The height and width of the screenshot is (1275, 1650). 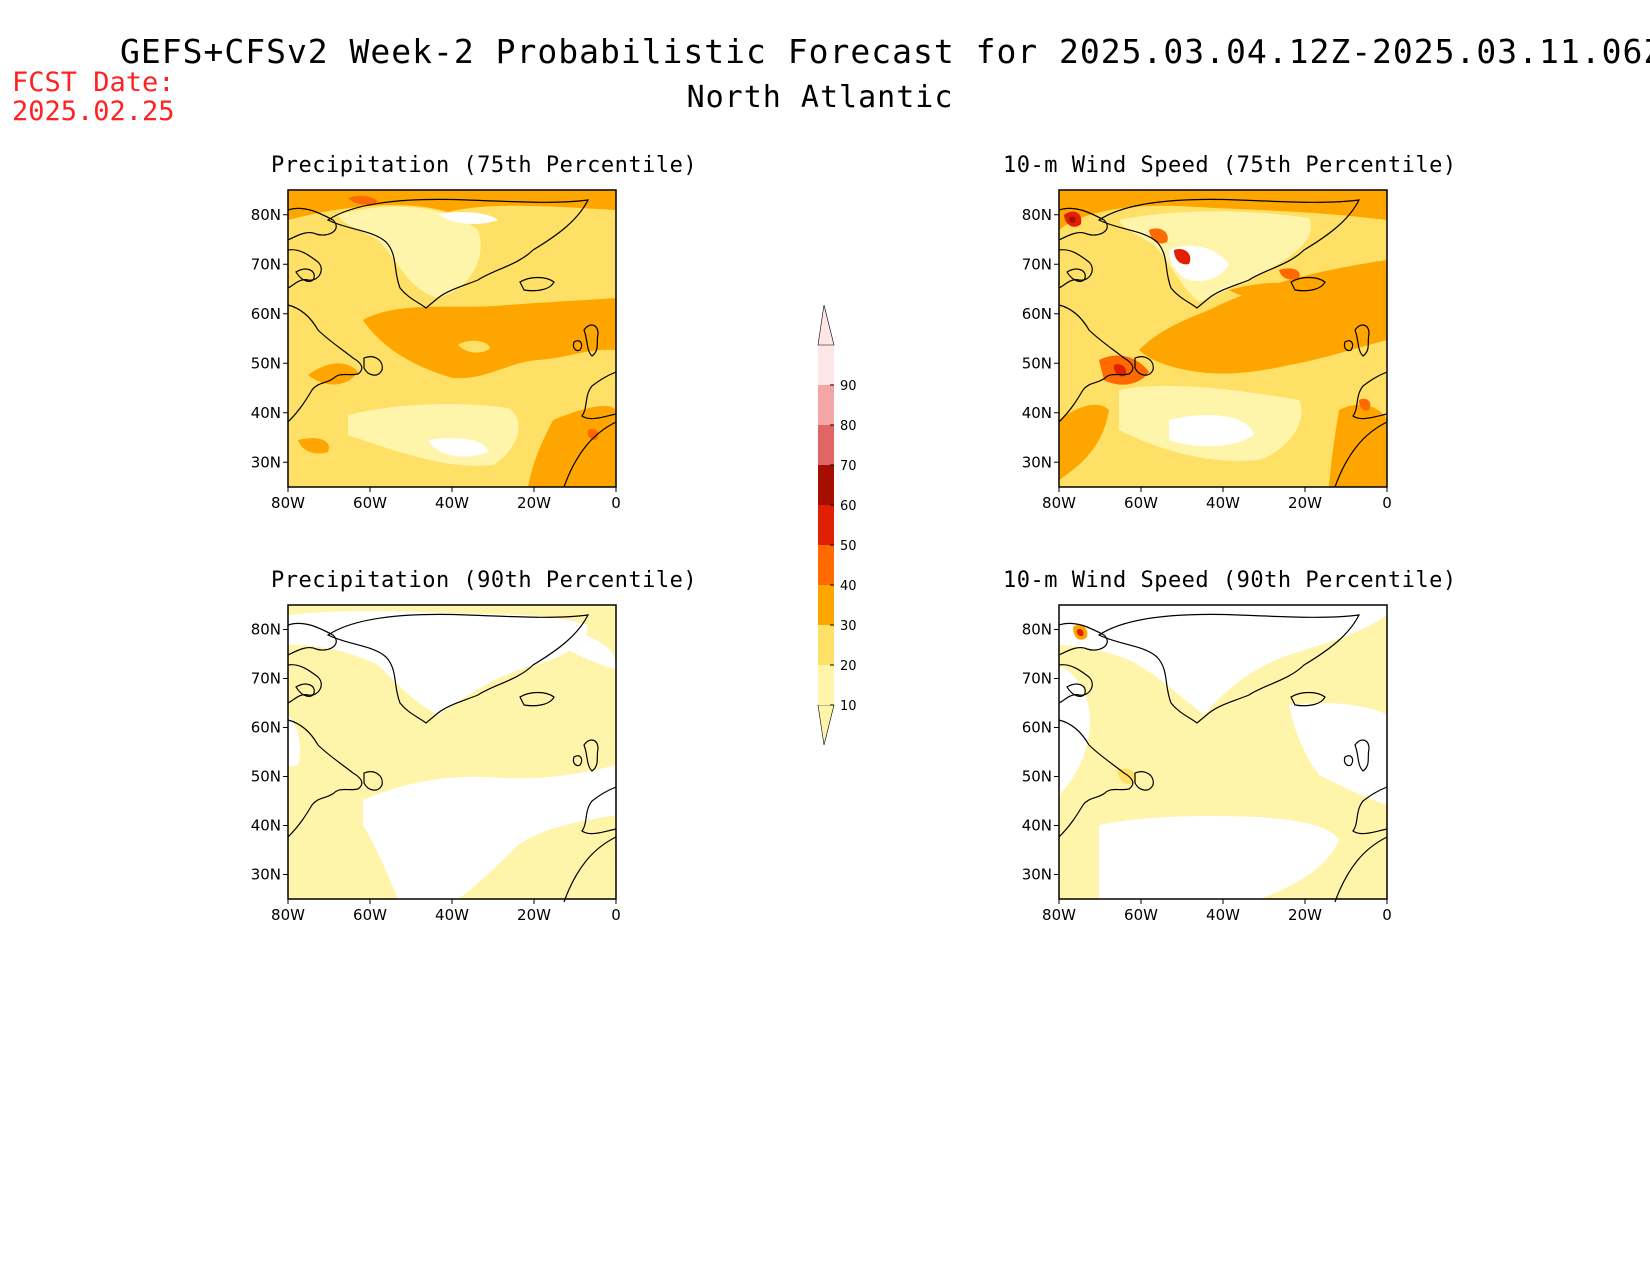 What do you see at coordinates (484, 165) in the screenshot?
I see `panel-title-precip-75: Precipitation (75th Percentile)` at bounding box center [484, 165].